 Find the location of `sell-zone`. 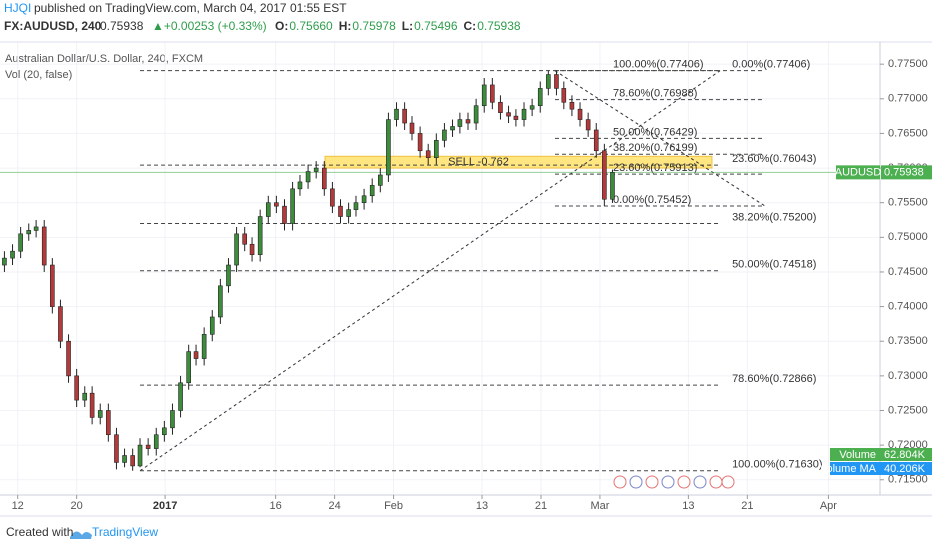

sell-zone is located at coordinates (518, 162).